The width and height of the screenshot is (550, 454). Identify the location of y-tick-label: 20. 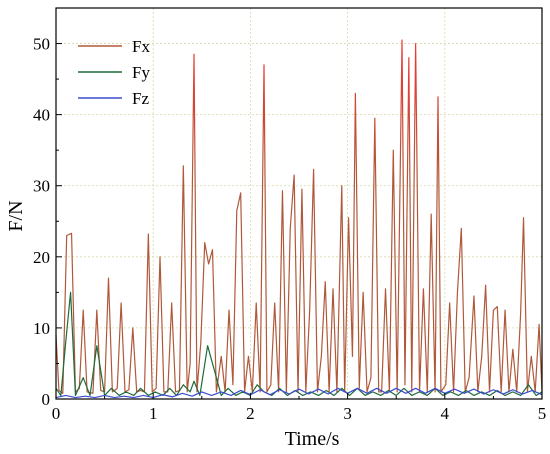
(41, 257).